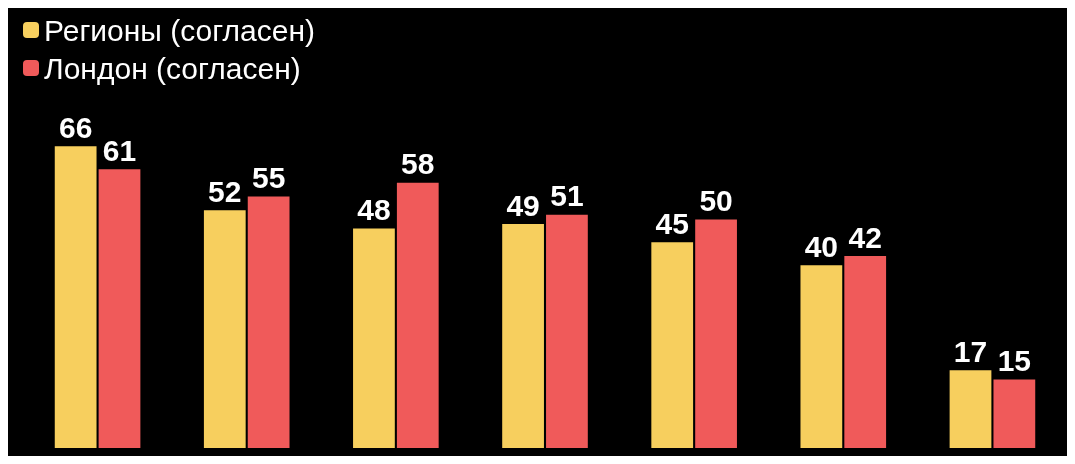  Describe the element at coordinates (179, 30) in the screenshot. I see `legend-label: Регионы (согласен)` at that location.